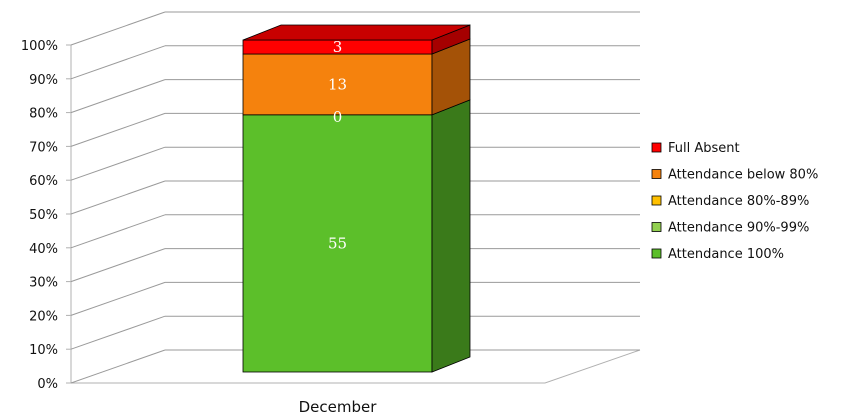  Describe the element at coordinates (43, 350) in the screenshot. I see `y-tick-label: 10%` at that location.